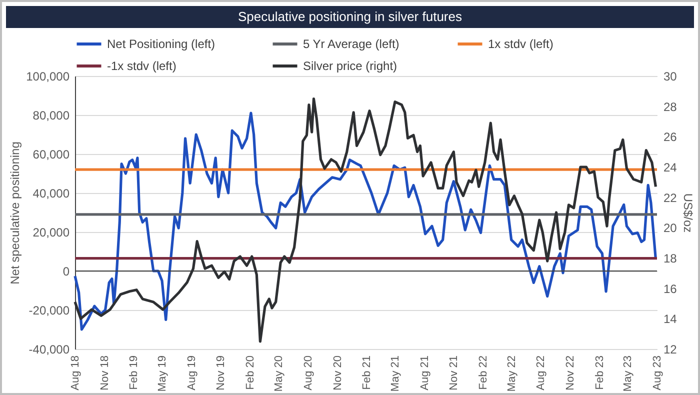 The image size is (700, 395). Describe the element at coordinates (658, 373) in the screenshot. I see `x-tick-label: Aug 23` at that location.